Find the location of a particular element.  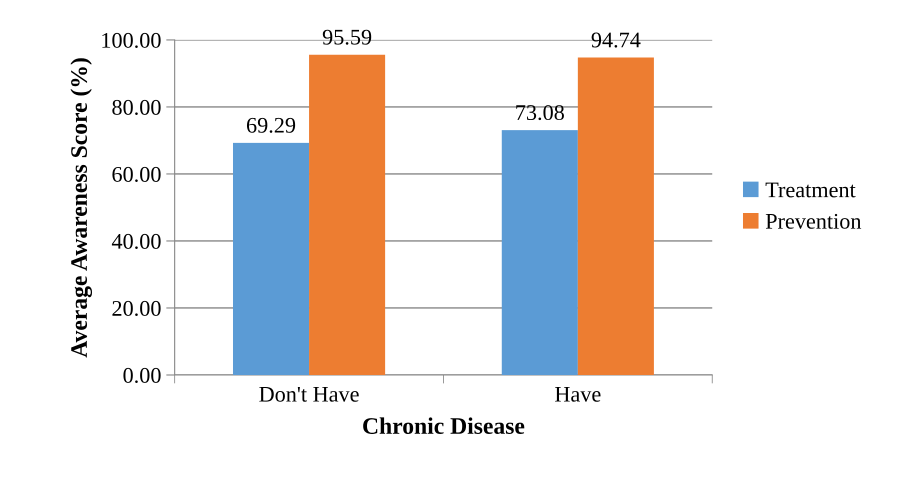

data-label: 94.74 is located at coordinates (616, 40).